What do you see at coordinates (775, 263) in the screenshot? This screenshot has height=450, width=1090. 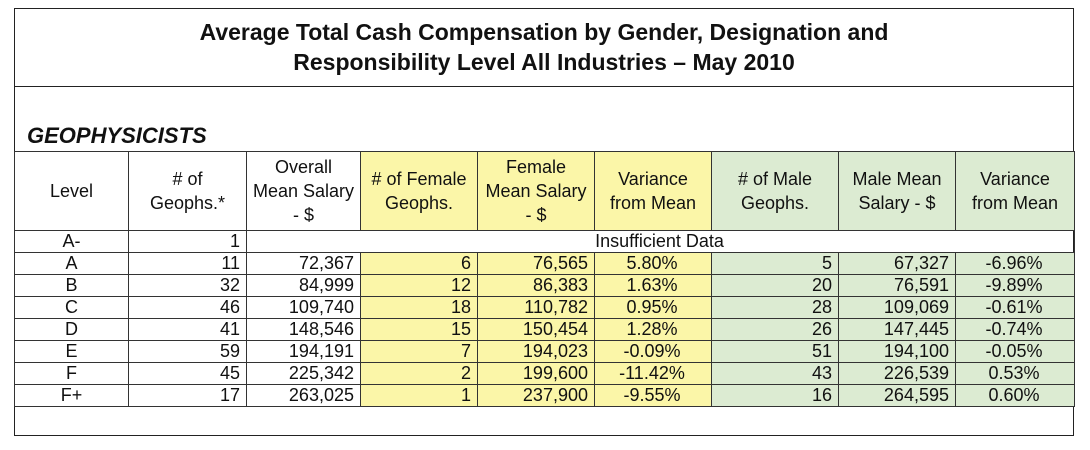 I see `cell-male-n: 5` at bounding box center [775, 263].